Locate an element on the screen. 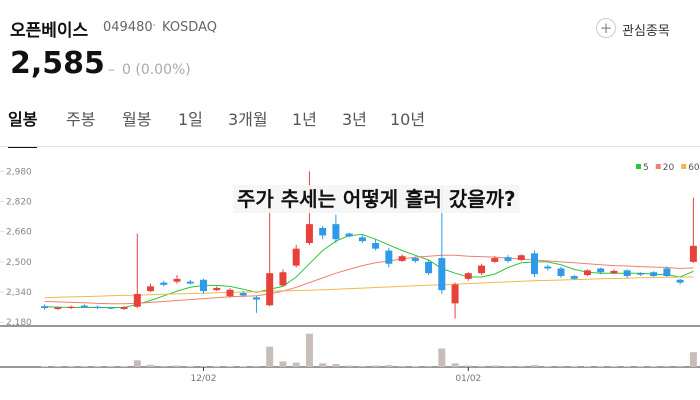  legend-label: 60 is located at coordinates (694, 168).